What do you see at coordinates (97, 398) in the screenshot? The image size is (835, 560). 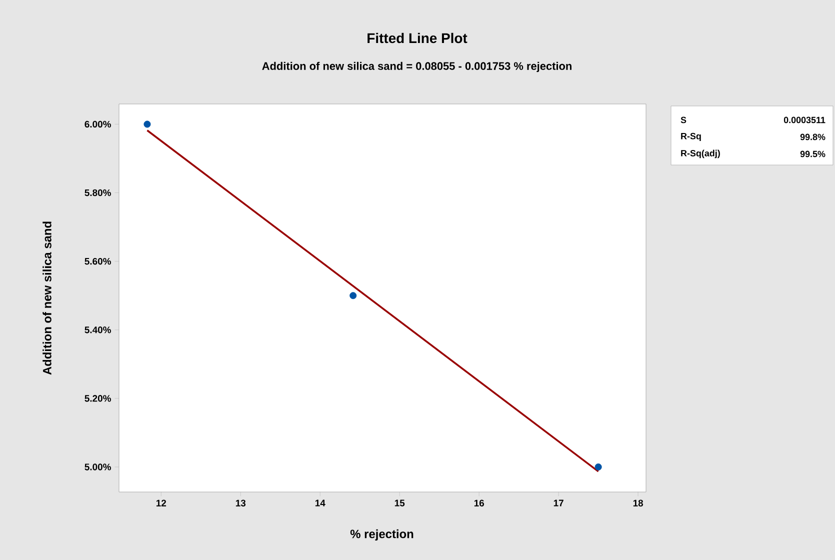 I see `y-tick-label: 5.20%` at bounding box center [97, 398].